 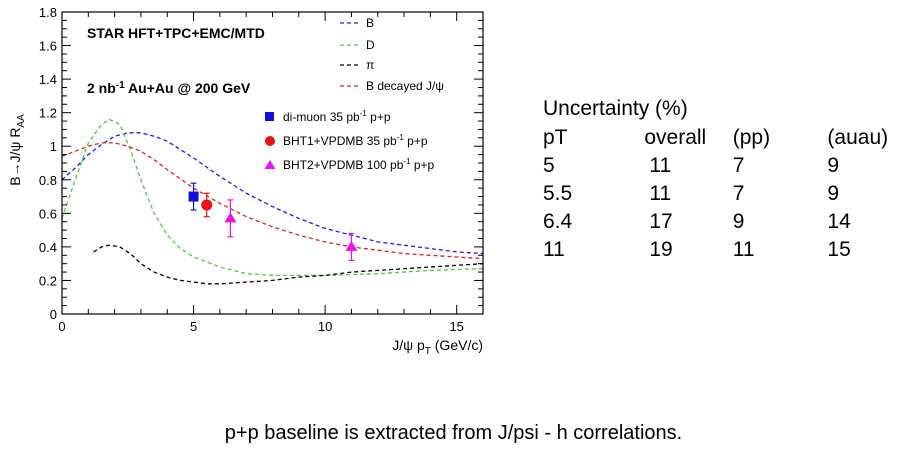 What do you see at coordinates (359, 164) in the screenshot?
I see `legend-label-bht2: BHT2+VPDMB 100 pb-1 p+p` at bounding box center [359, 164].